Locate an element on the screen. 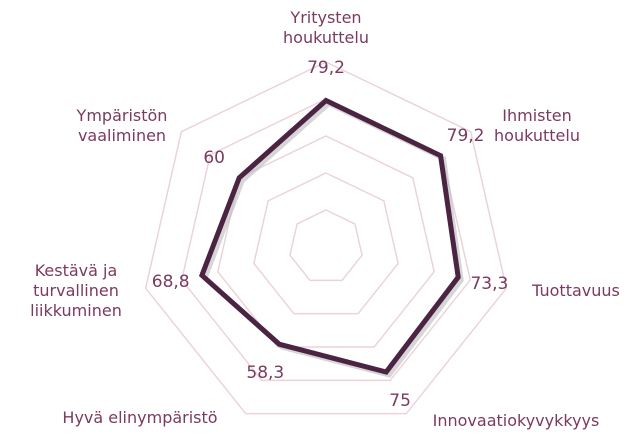 The image size is (639, 443). data-label: 68,8 is located at coordinates (170, 282).